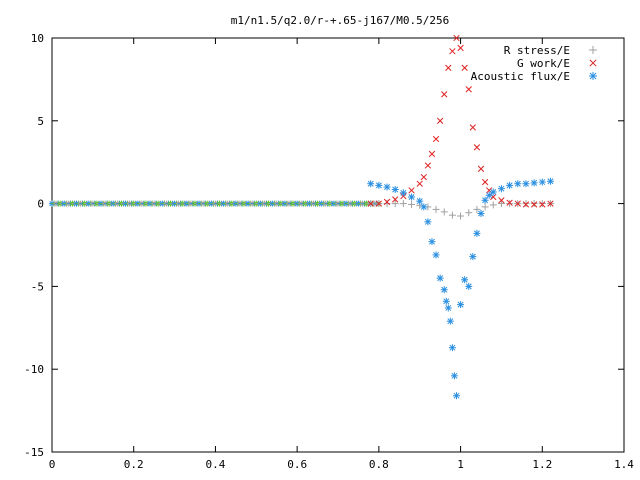  What do you see at coordinates (297, 464) in the screenshot?
I see `x-tick-label: 0.6` at bounding box center [297, 464].